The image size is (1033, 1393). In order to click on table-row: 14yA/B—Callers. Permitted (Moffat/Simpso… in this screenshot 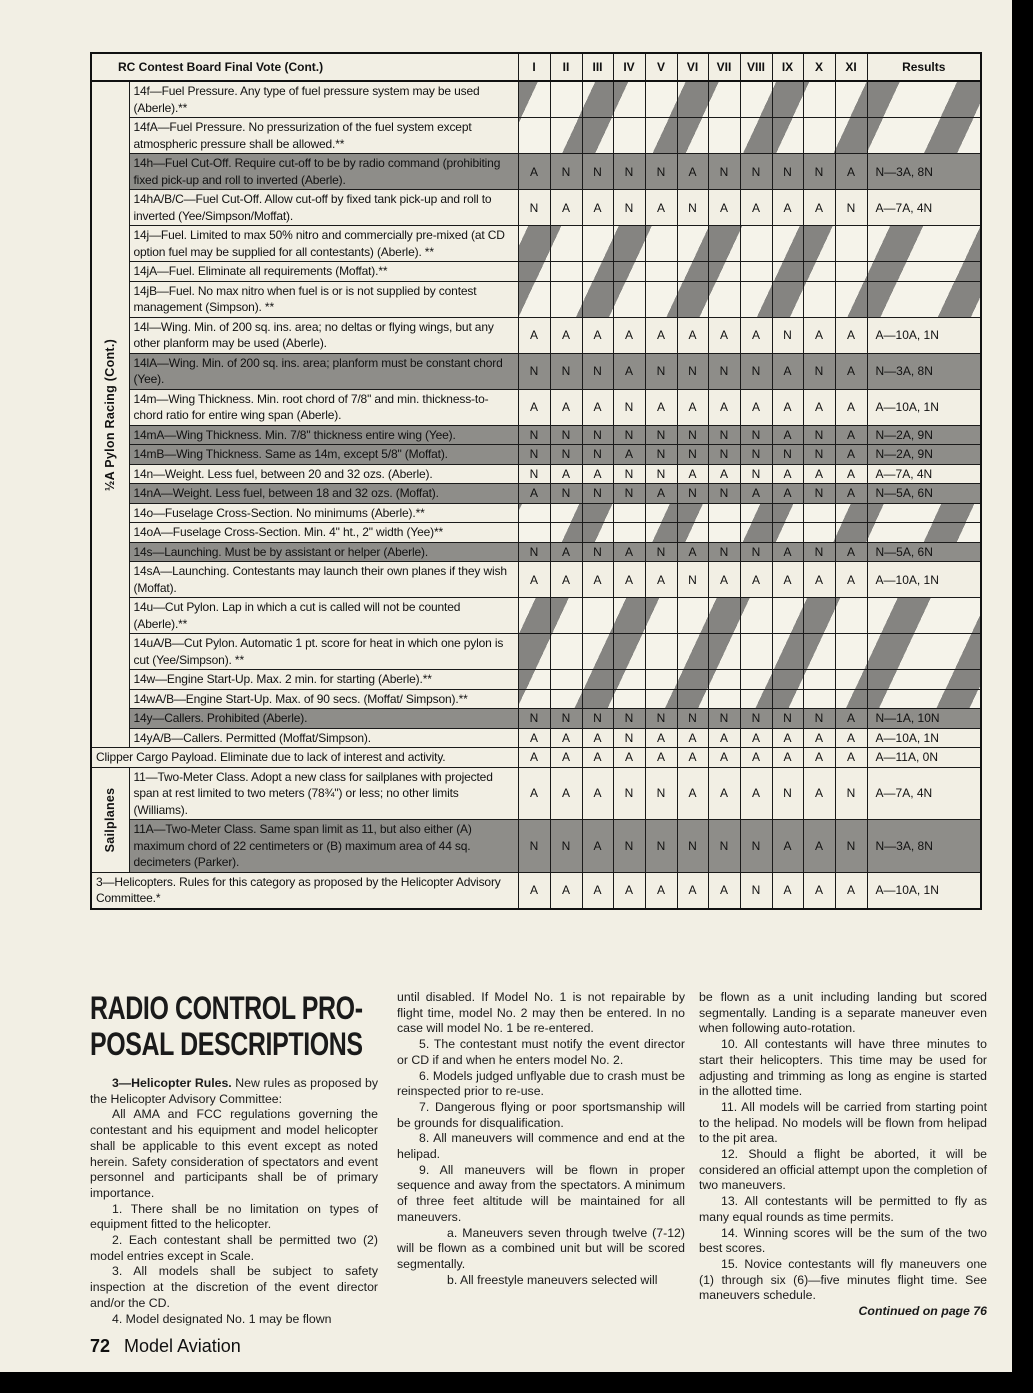, I will do `click(536, 737)`.